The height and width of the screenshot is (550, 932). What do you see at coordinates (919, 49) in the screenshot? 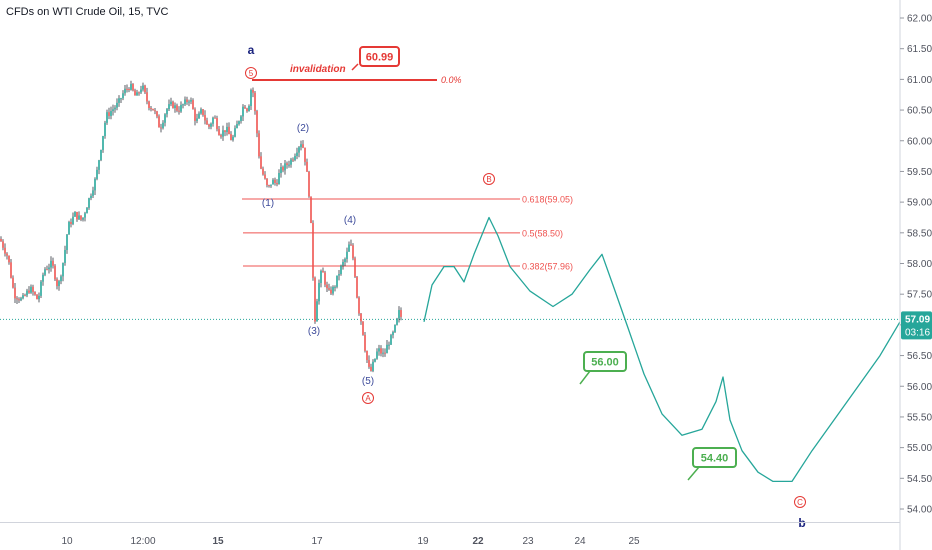
I see `y-tick-label: 61.50` at bounding box center [919, 49].